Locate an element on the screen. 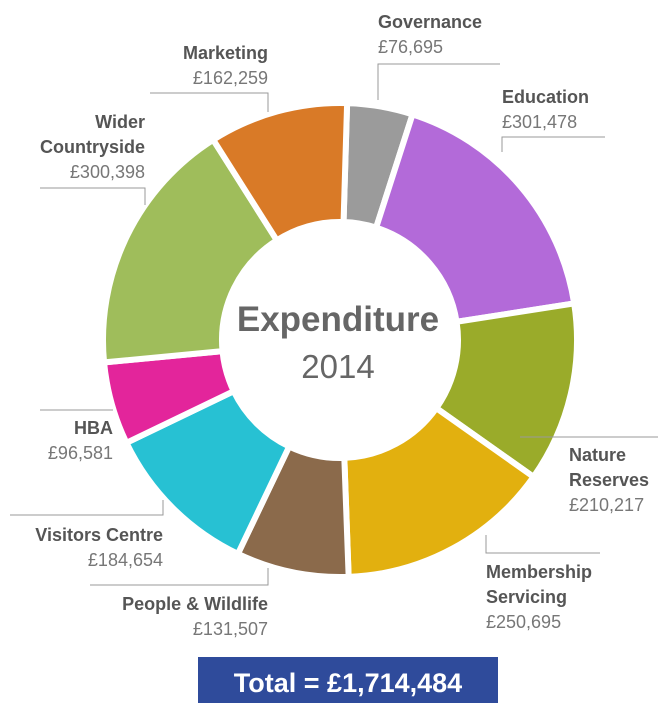 The image size is (659, 703). label: Wider Countryside £300,398 is located at coordinates (85, 147).